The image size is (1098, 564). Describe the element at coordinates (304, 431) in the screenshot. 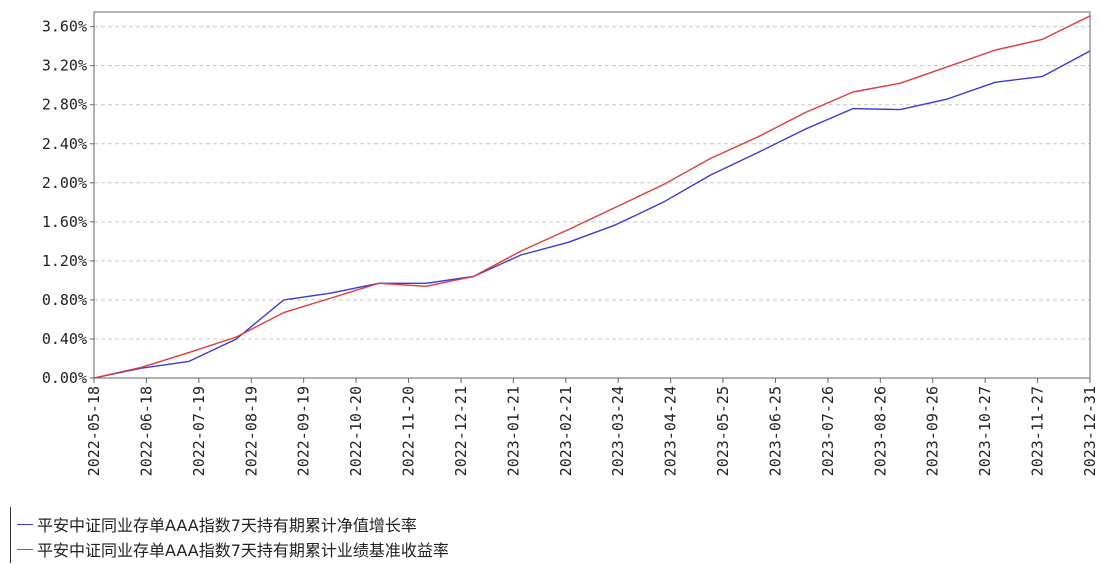

I see `x-tick-label: 2022-09-19` at that location.